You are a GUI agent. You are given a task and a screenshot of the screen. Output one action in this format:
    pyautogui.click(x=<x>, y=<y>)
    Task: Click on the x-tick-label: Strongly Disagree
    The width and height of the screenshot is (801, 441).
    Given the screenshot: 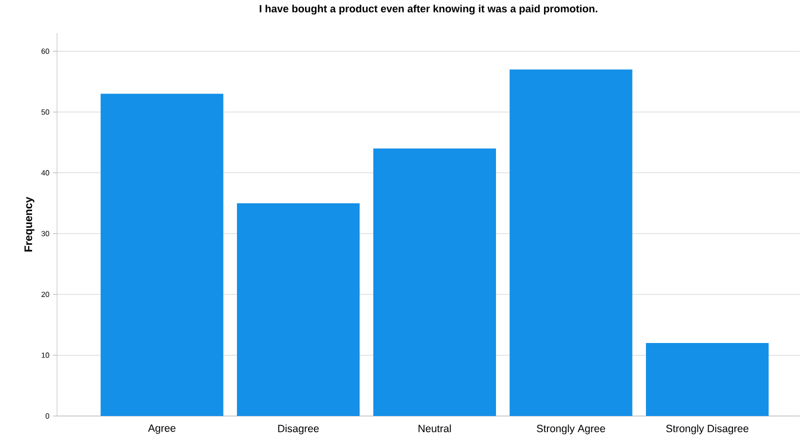 What is the action you would take?
    pyautogui.click(x=707, y=429)
    